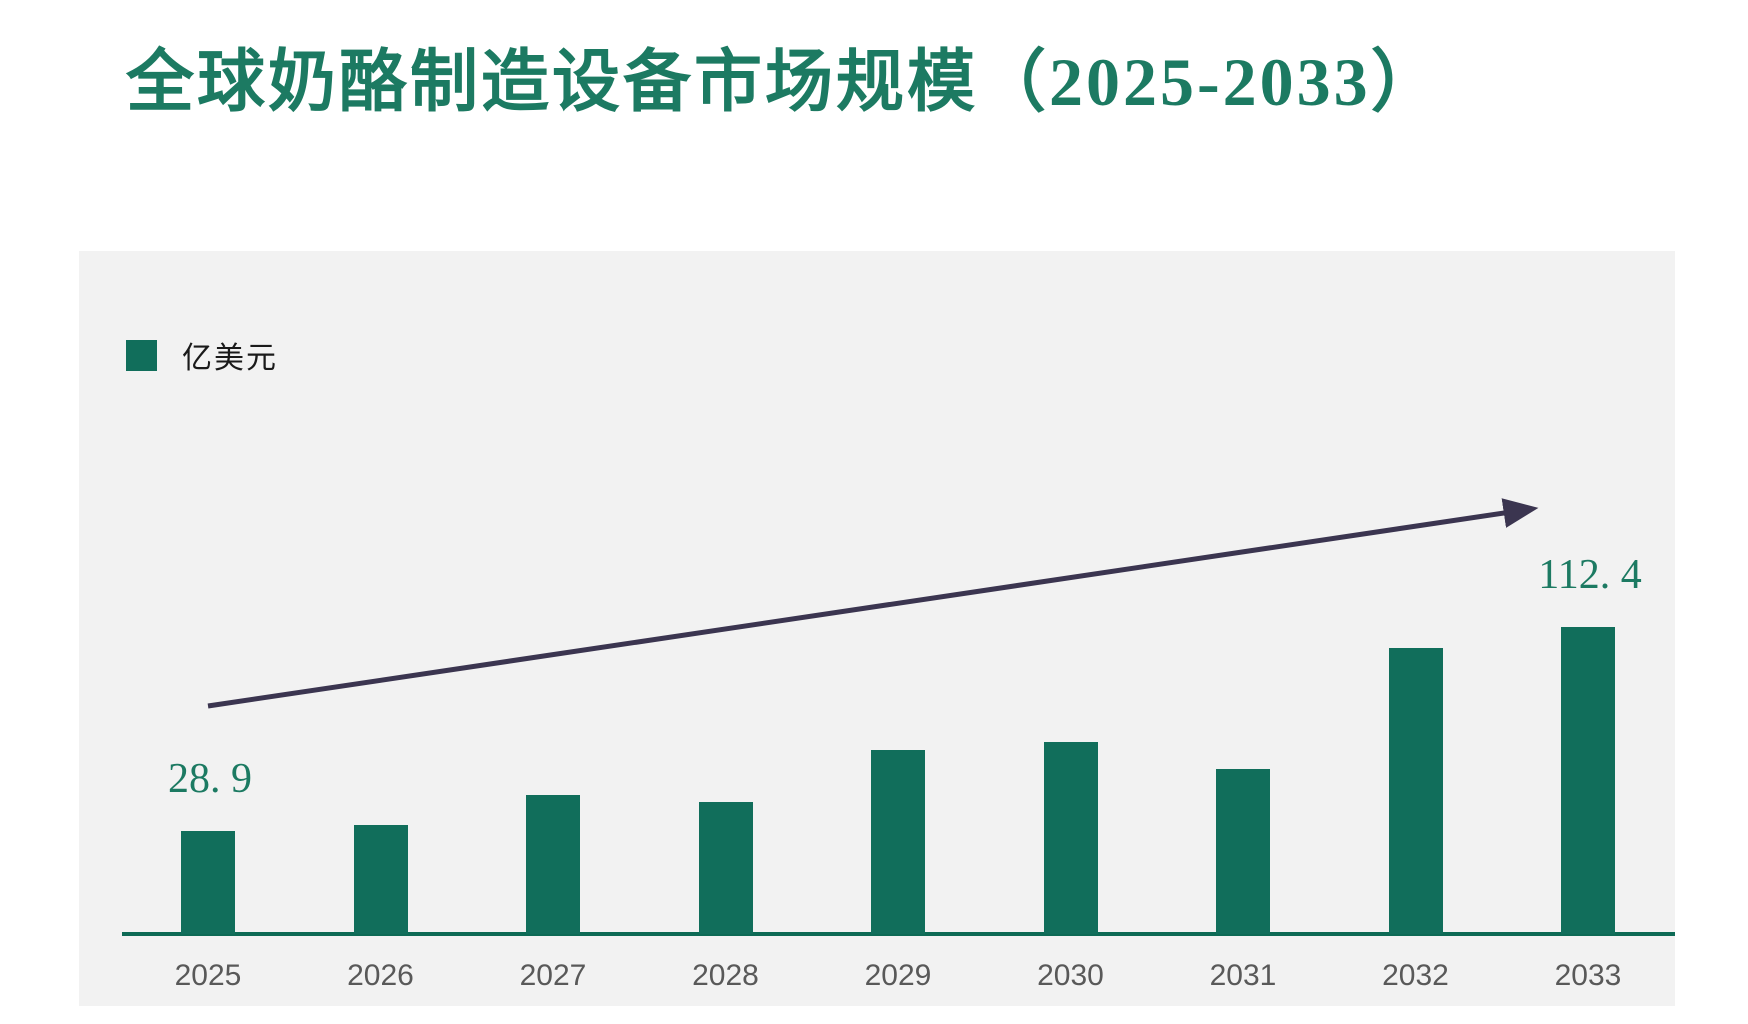 This screenshot has height=1024, width=1748. Describe the element at coordinates (725, 868) in the screenshot. I see `bar-2028` at that location.